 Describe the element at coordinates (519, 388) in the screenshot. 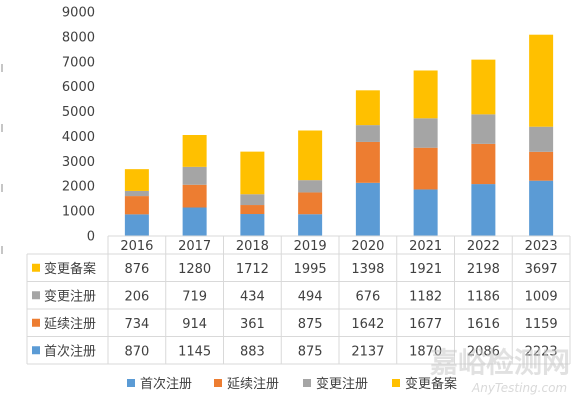

I see `watermark-en: AnyTesting.com` at that location.